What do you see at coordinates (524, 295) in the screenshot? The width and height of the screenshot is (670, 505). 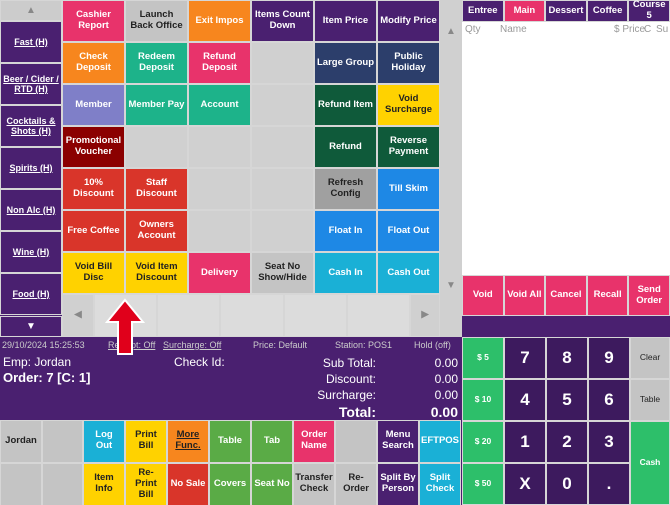 I see `order-action: Void All` at bounding box center [524, 295].